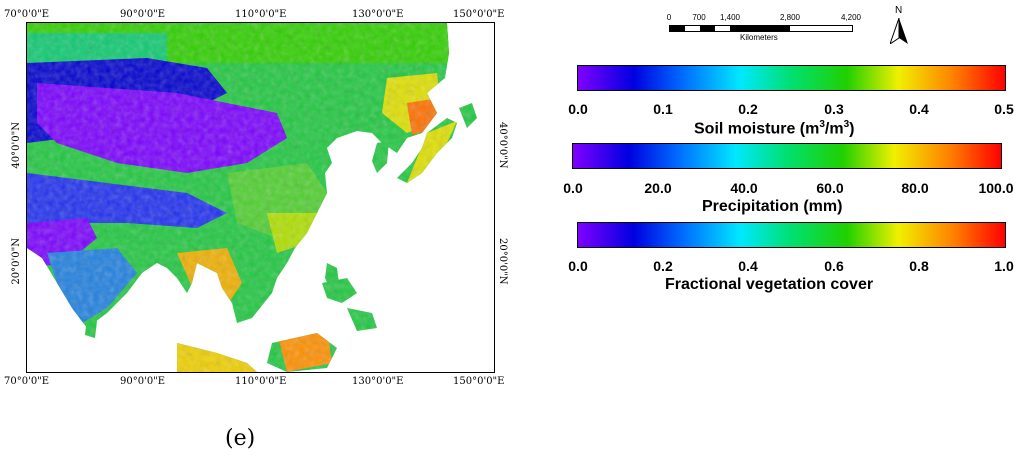 This screenshot has width=1024, height=463. I want to click on lon-label-top-70: 70°0'0"E, so click(27, 14).